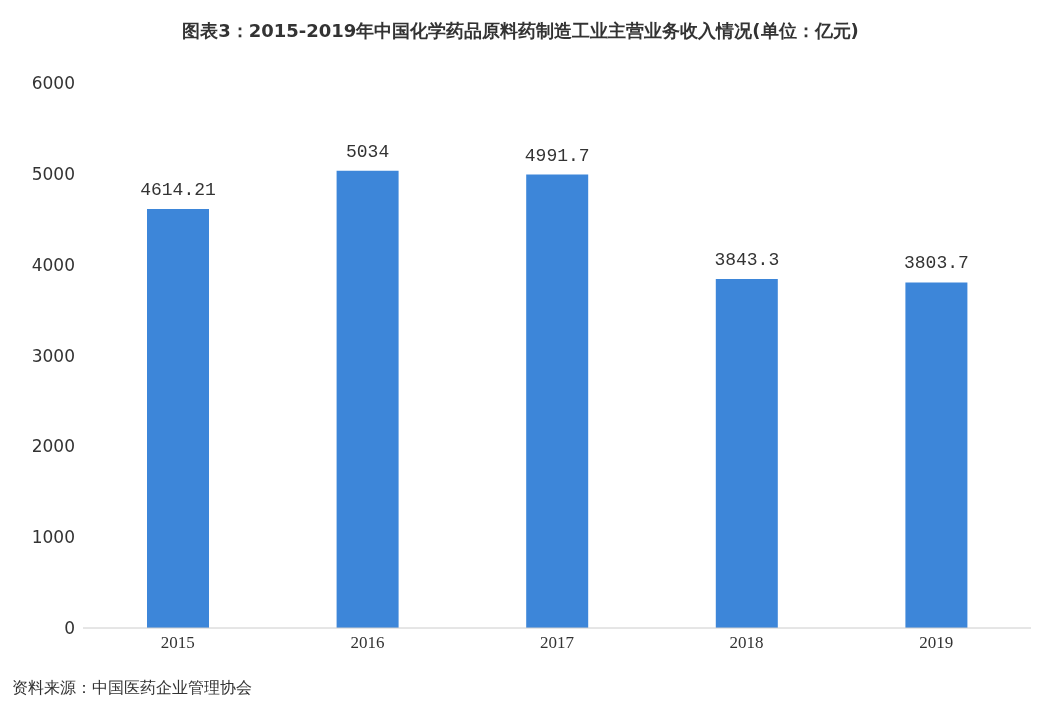 The height and width of the screenshot is (720, 1041). I want to click on y-tick-label: 5000, so click(53, 173).